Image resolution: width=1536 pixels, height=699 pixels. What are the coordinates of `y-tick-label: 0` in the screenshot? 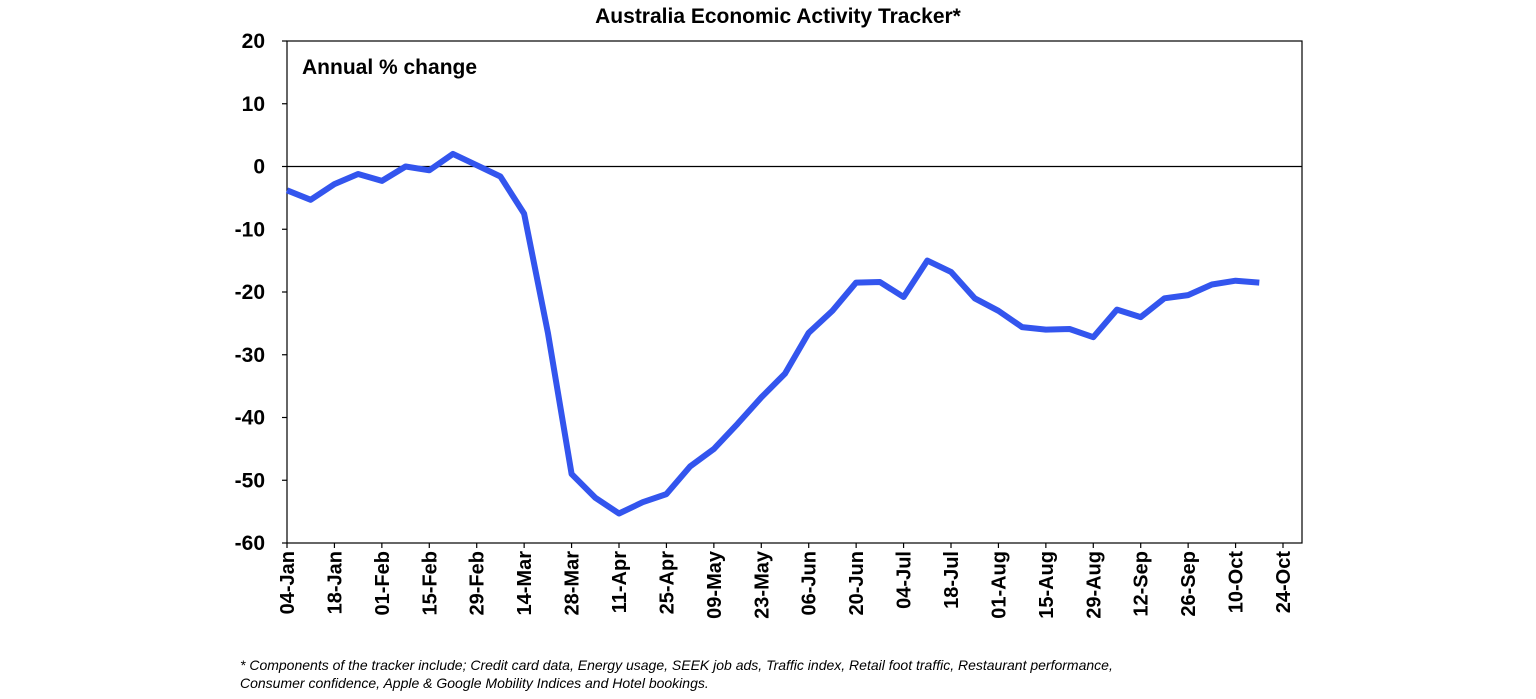 It's located at (259, 167).